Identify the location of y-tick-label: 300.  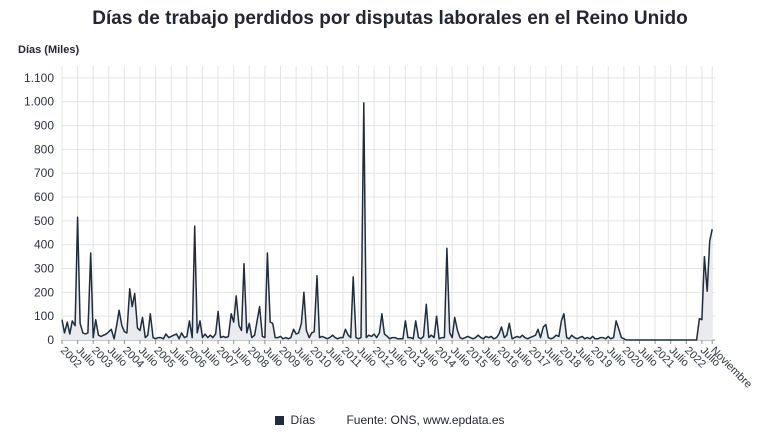
(44, 269).